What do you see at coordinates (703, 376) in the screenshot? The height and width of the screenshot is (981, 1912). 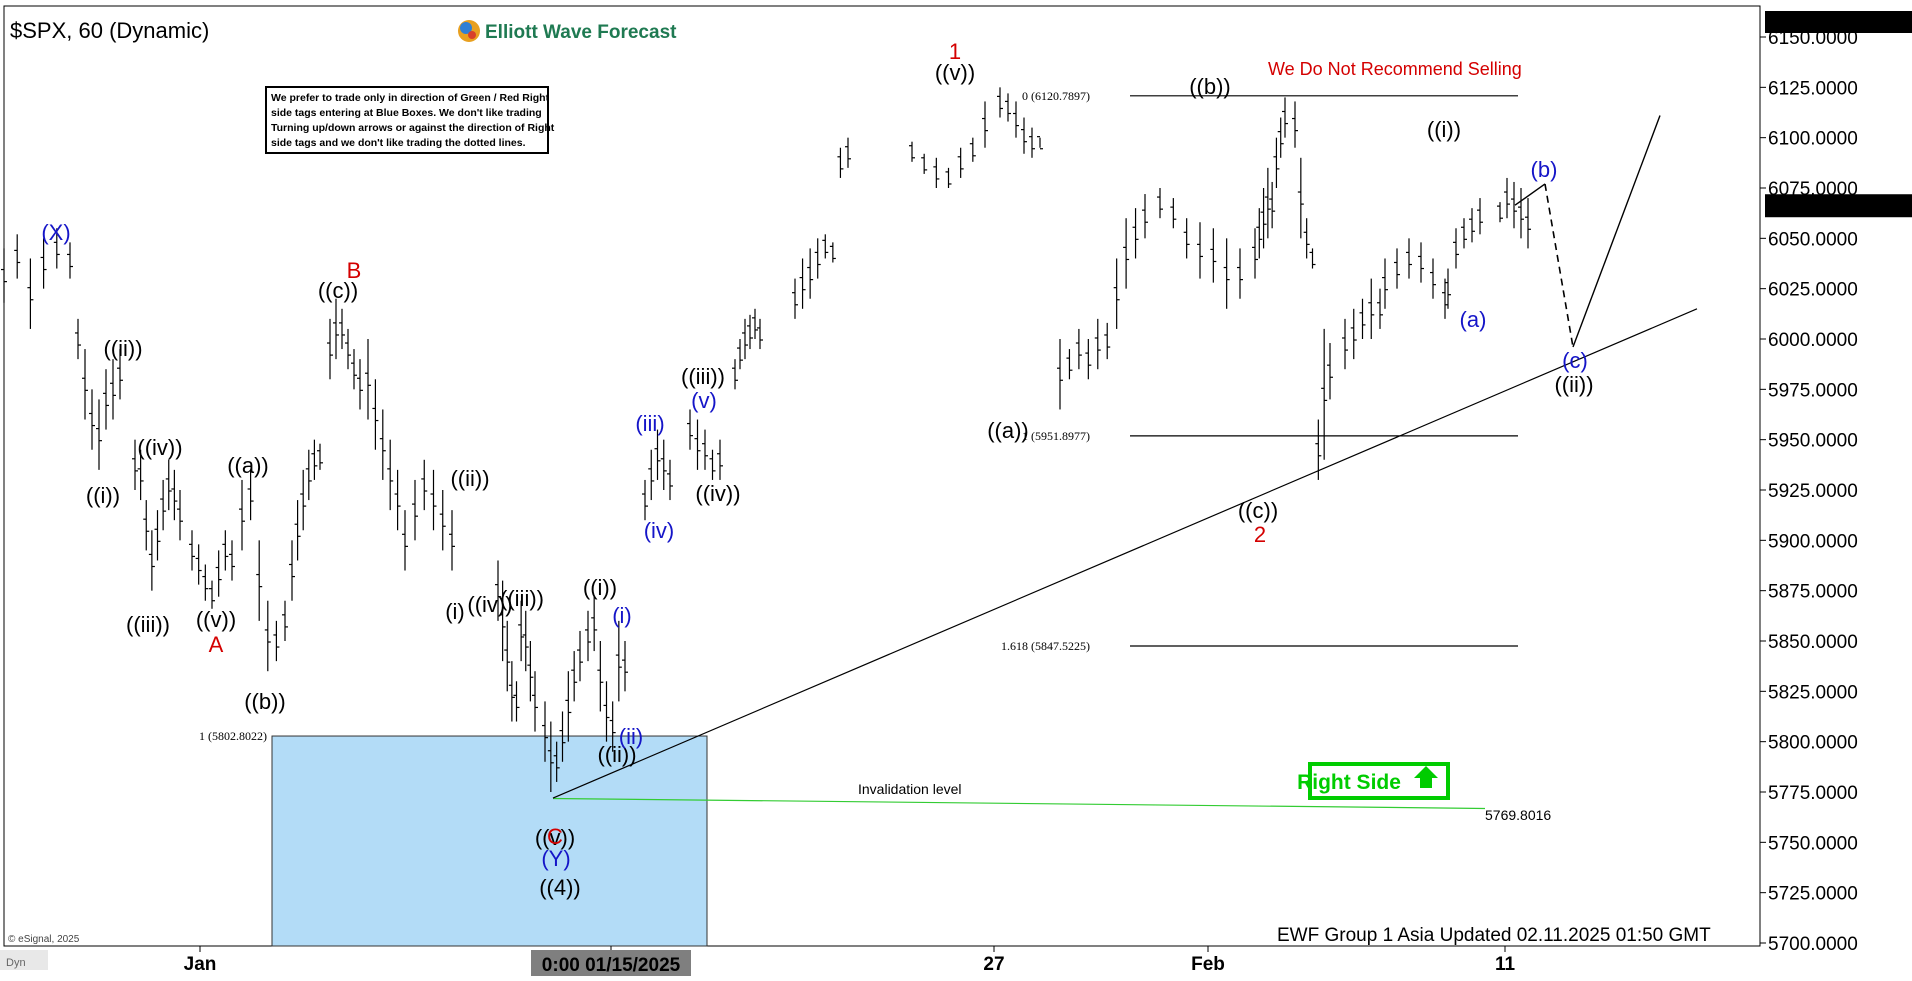 I see `wave-label: ((iii))` at bounding box center [703, 376].